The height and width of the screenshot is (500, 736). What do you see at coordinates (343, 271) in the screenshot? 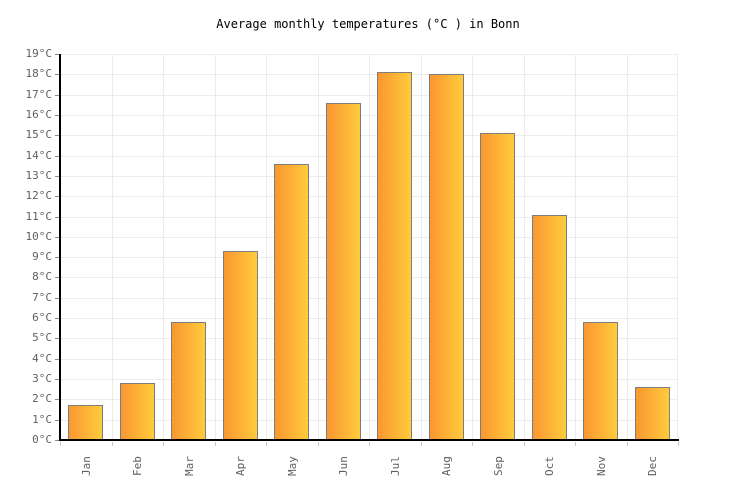
I see `bar-jun` at bounding box center [343, 271].